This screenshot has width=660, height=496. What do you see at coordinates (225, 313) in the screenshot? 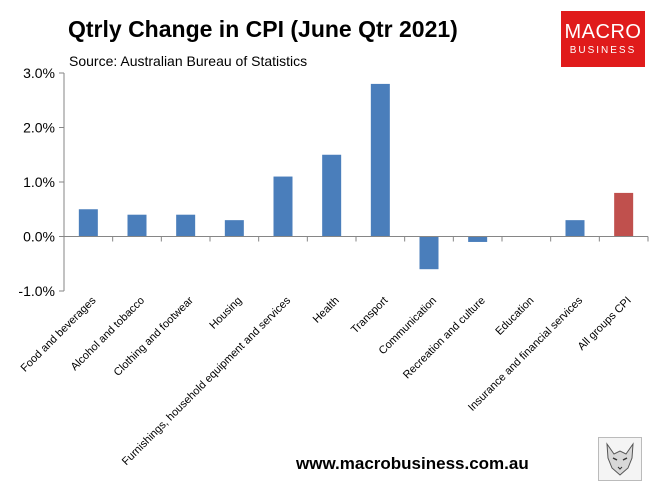
I see `x-tick-label: Housing` at bounding box center [225, 313].